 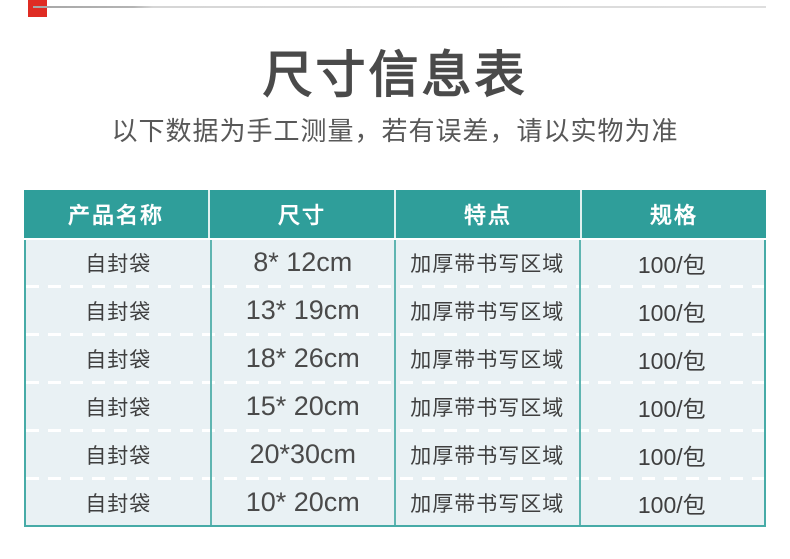 I want to click on column-header-feature: 特点, so click(x=487, y=214).